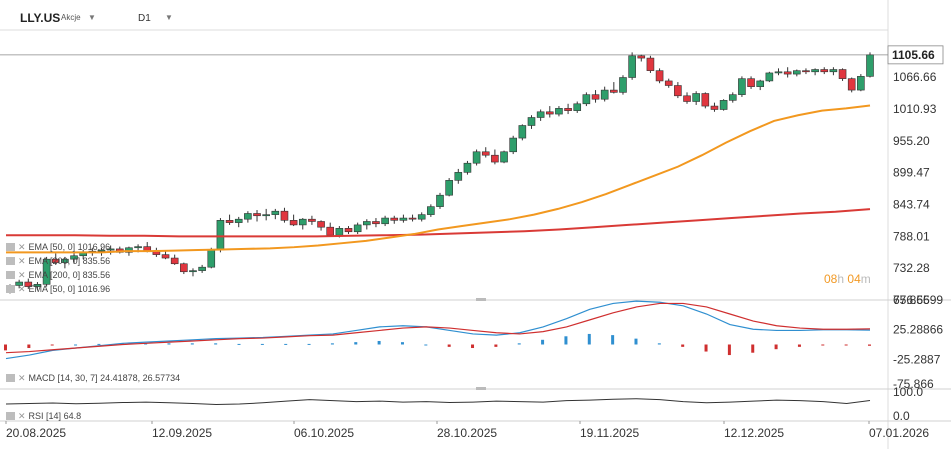 The height and width of the screenshot is (449, 951). What do you see at coordinates (40, 18) in the screenshot?
I see `symbol-title: LLY.US` at bounding box center [40, 18].